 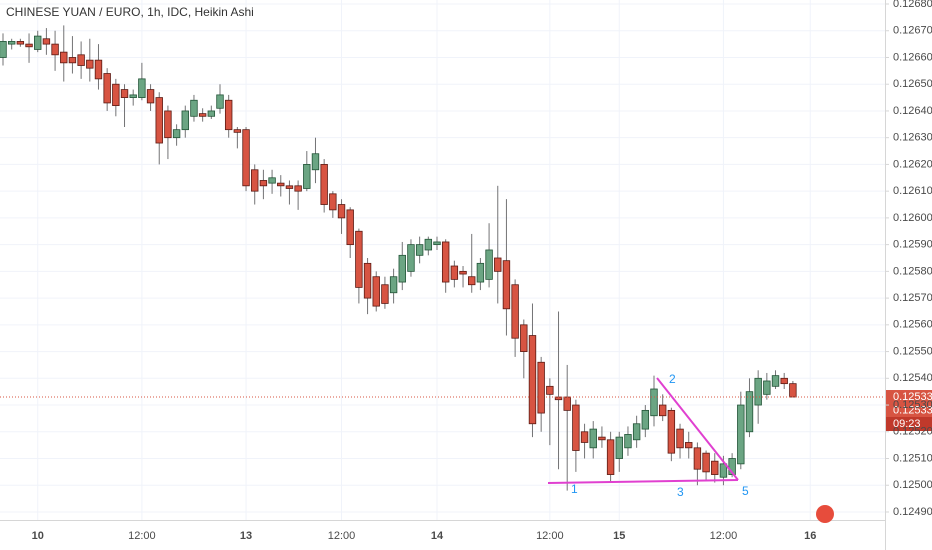 I want to click on y-tick-label: 0.12640, so click(x=912, y=111).